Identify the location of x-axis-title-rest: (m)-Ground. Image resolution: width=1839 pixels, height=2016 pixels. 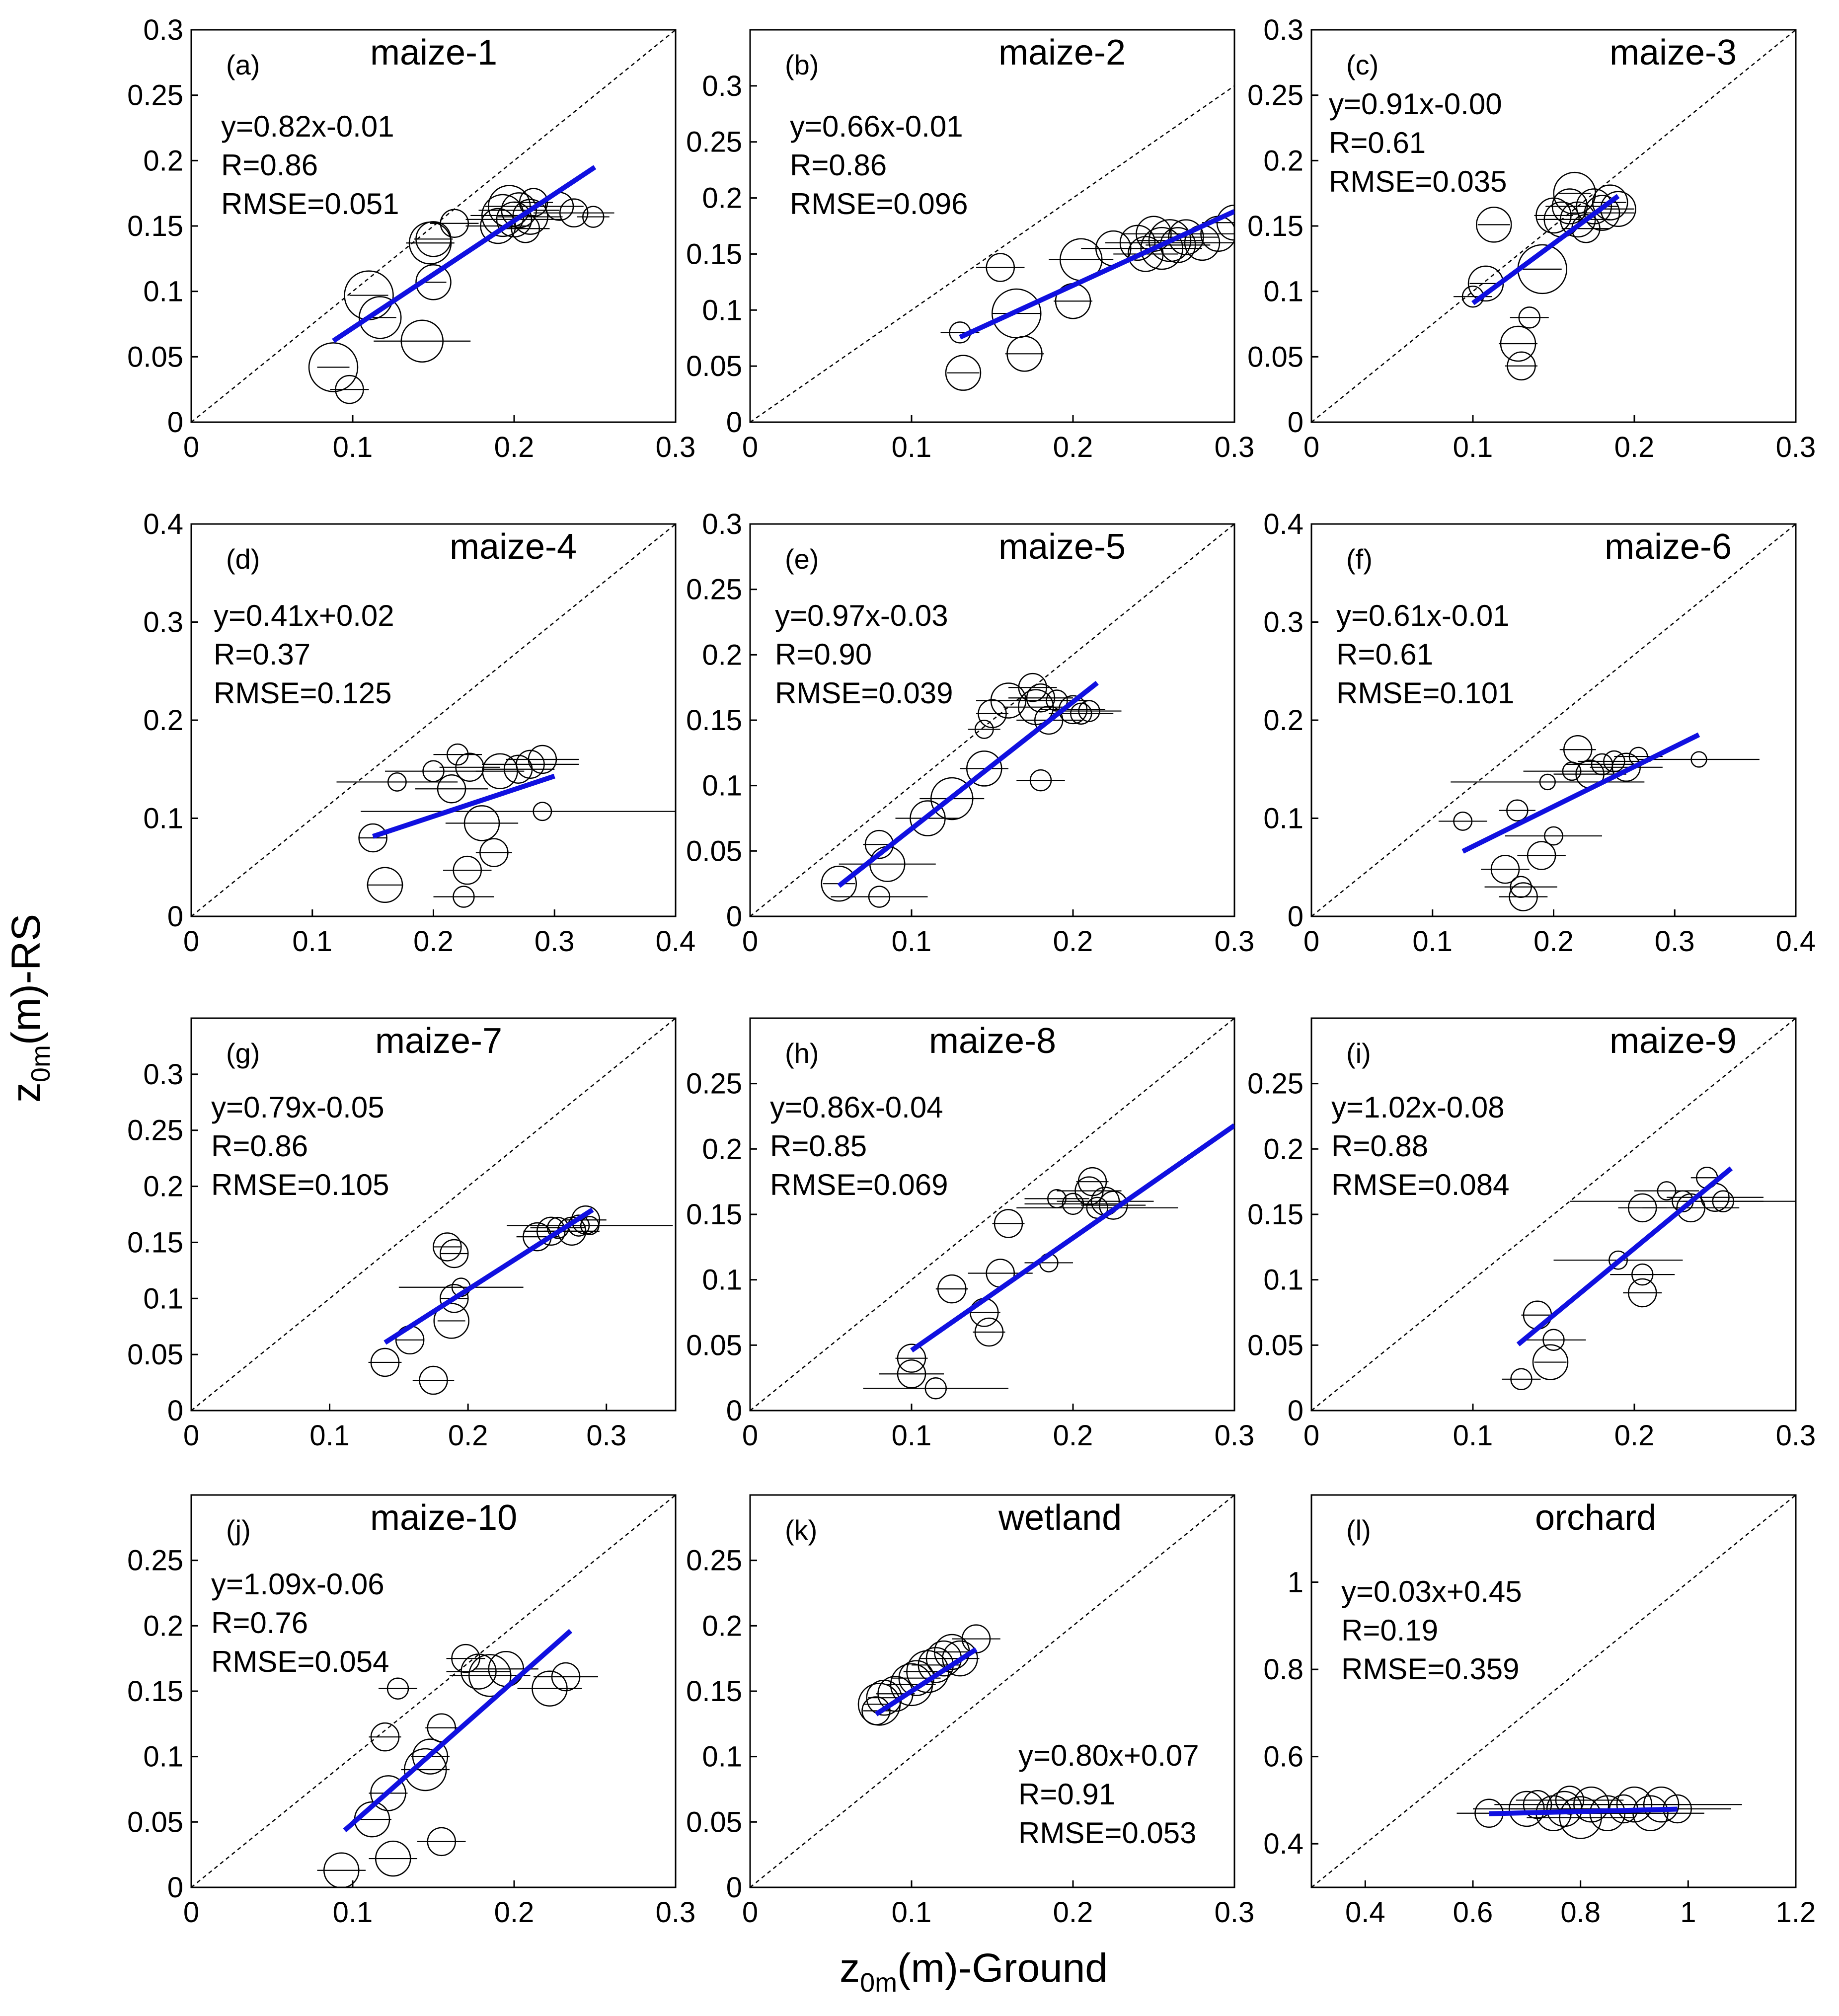
(1003, 1968).